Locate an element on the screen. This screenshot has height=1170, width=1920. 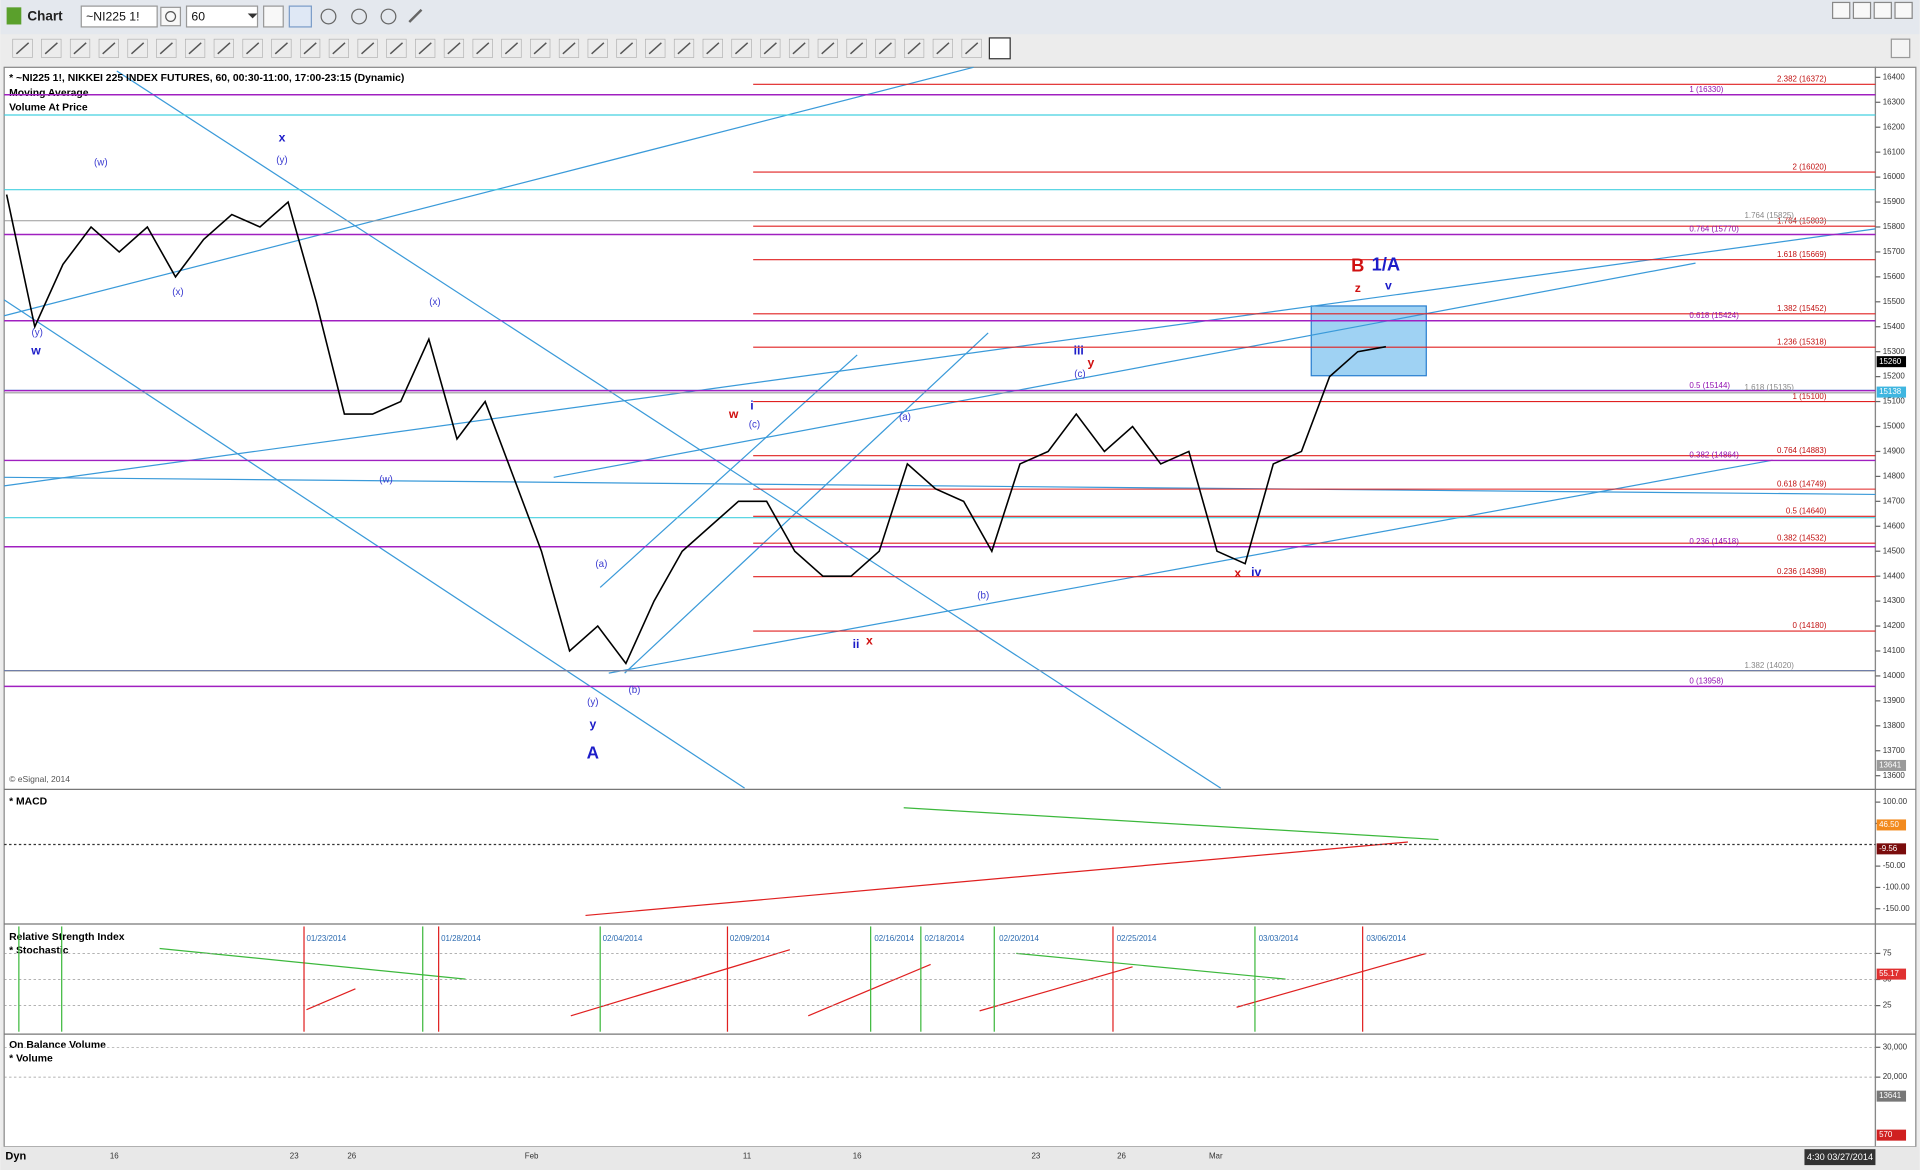
wave-label: 1/A is located at coordinates (1386, 263).